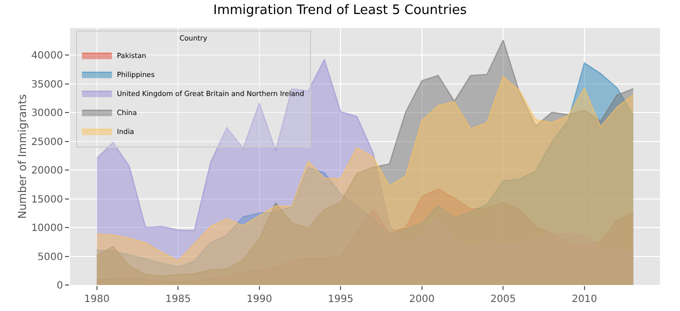  Describe the element at coordinates (422, 299) in the screenshot. I see `x-tick-label: 2000` at that location.